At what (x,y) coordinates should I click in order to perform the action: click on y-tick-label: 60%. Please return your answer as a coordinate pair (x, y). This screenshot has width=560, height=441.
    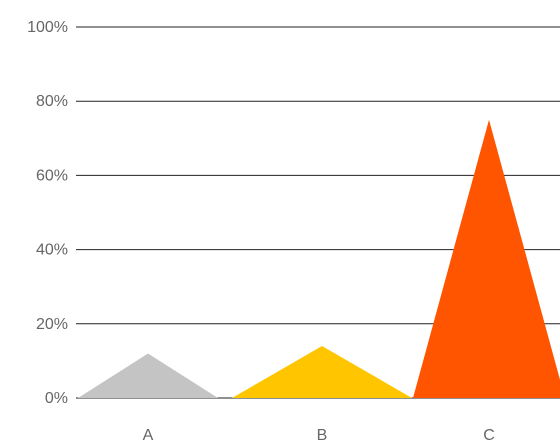
    Looking at the image, I should click on (52, 175).